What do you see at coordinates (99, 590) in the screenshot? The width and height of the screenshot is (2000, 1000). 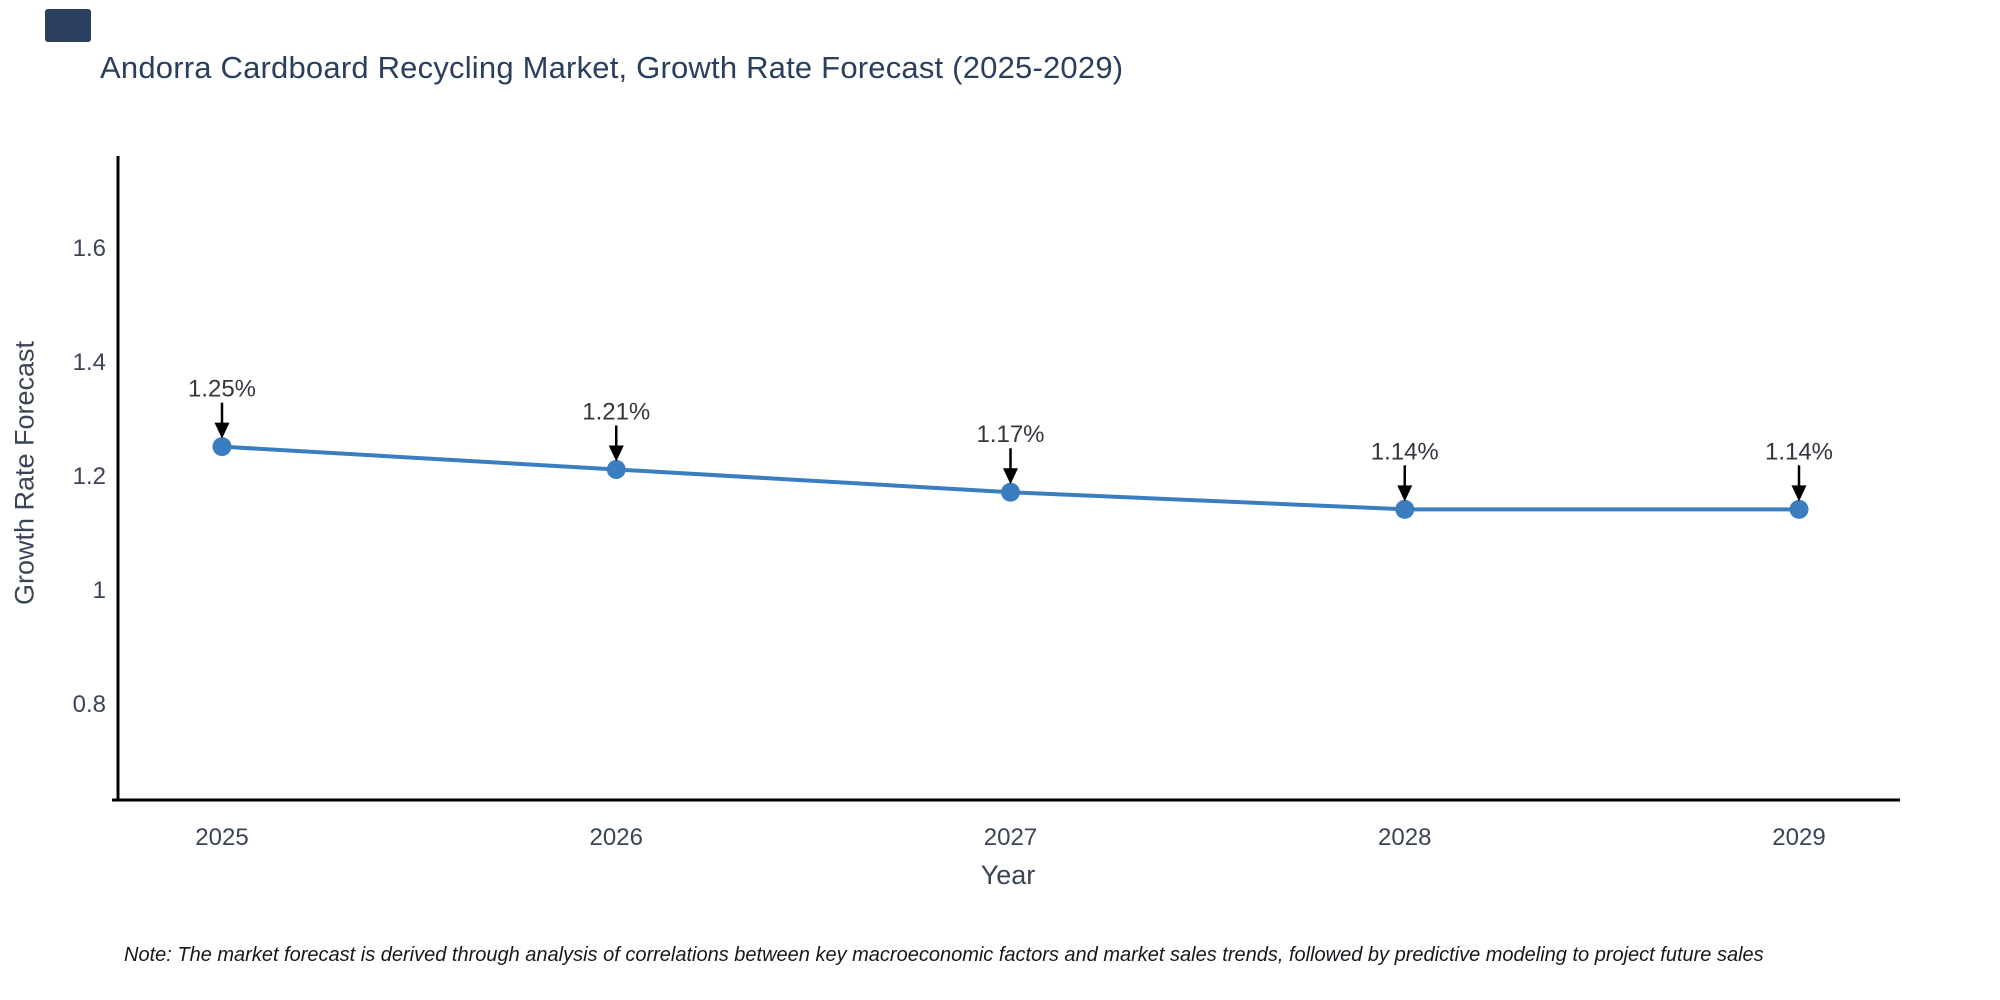 I see `y-tick-label: 1` at bounding box center [99, 590].